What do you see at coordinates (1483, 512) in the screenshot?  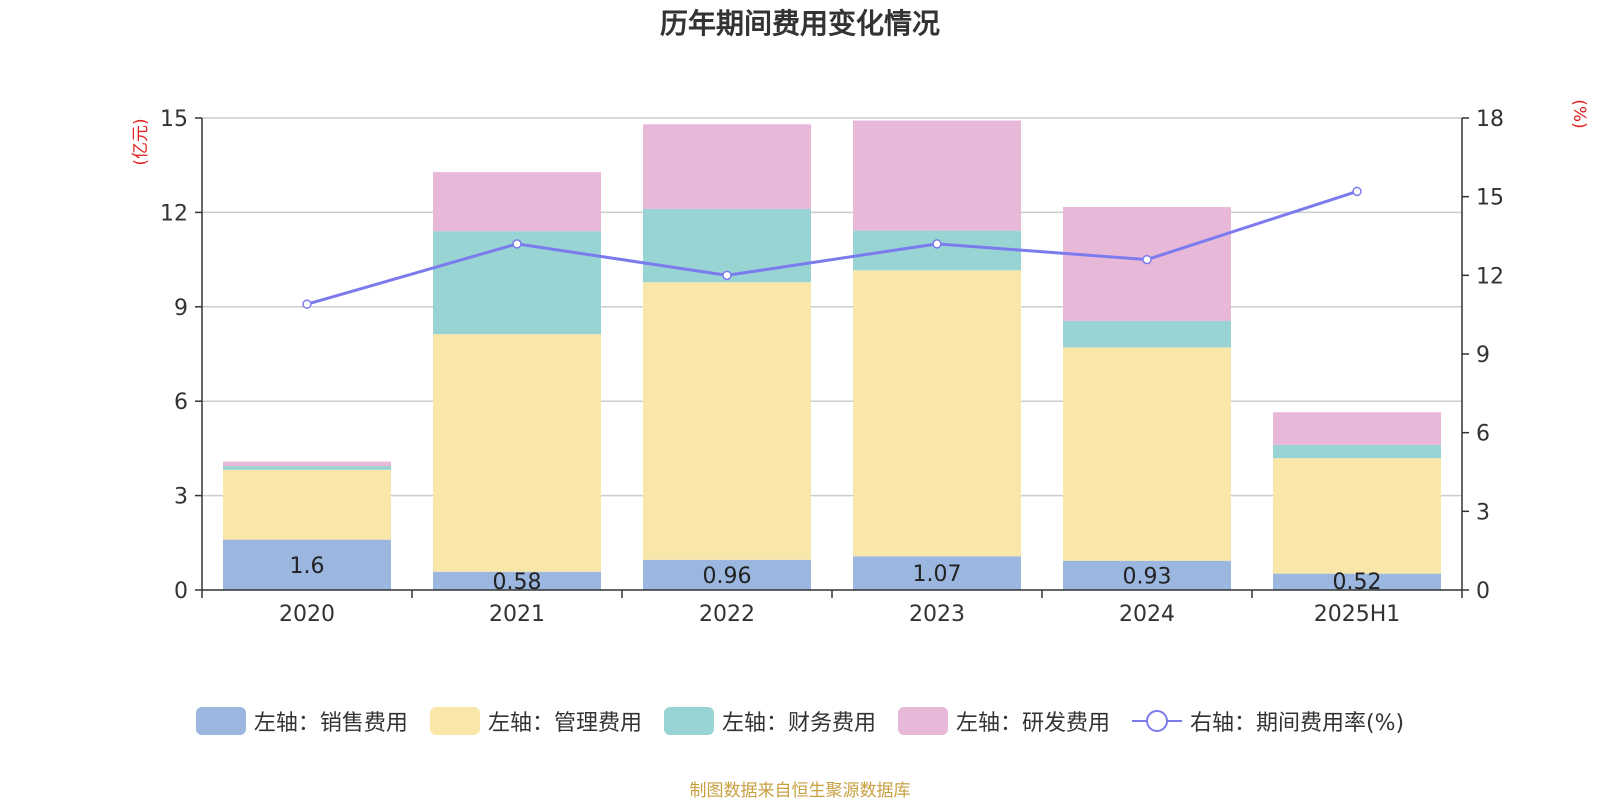 I see `right-tick-label: 3` at bounding box center [1483, 512].